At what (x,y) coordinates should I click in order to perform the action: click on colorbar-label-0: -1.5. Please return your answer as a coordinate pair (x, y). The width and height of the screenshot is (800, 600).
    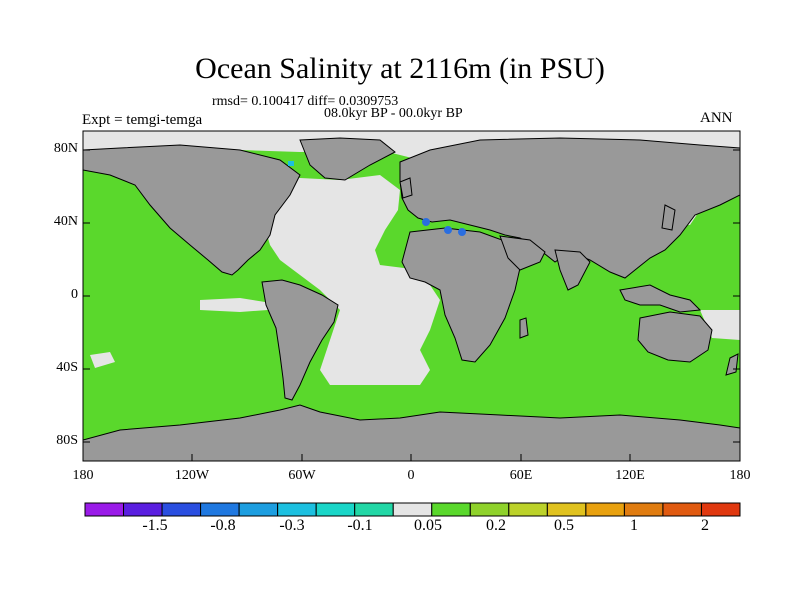
    Looking at the image, I should click on (155, 525).